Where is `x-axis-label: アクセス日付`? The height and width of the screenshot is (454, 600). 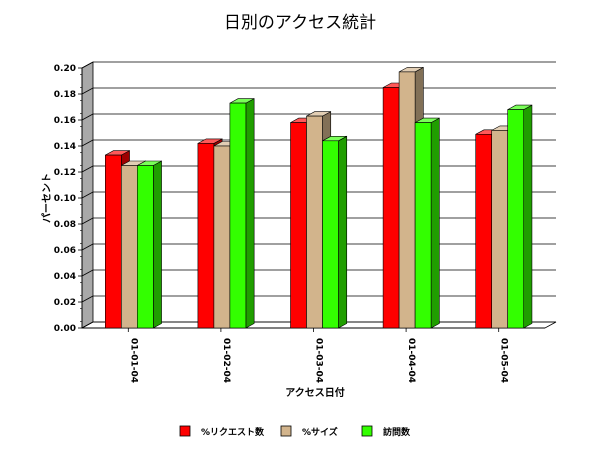 x-axis-label: アクセス日付 is located at coordinates (315, 392).